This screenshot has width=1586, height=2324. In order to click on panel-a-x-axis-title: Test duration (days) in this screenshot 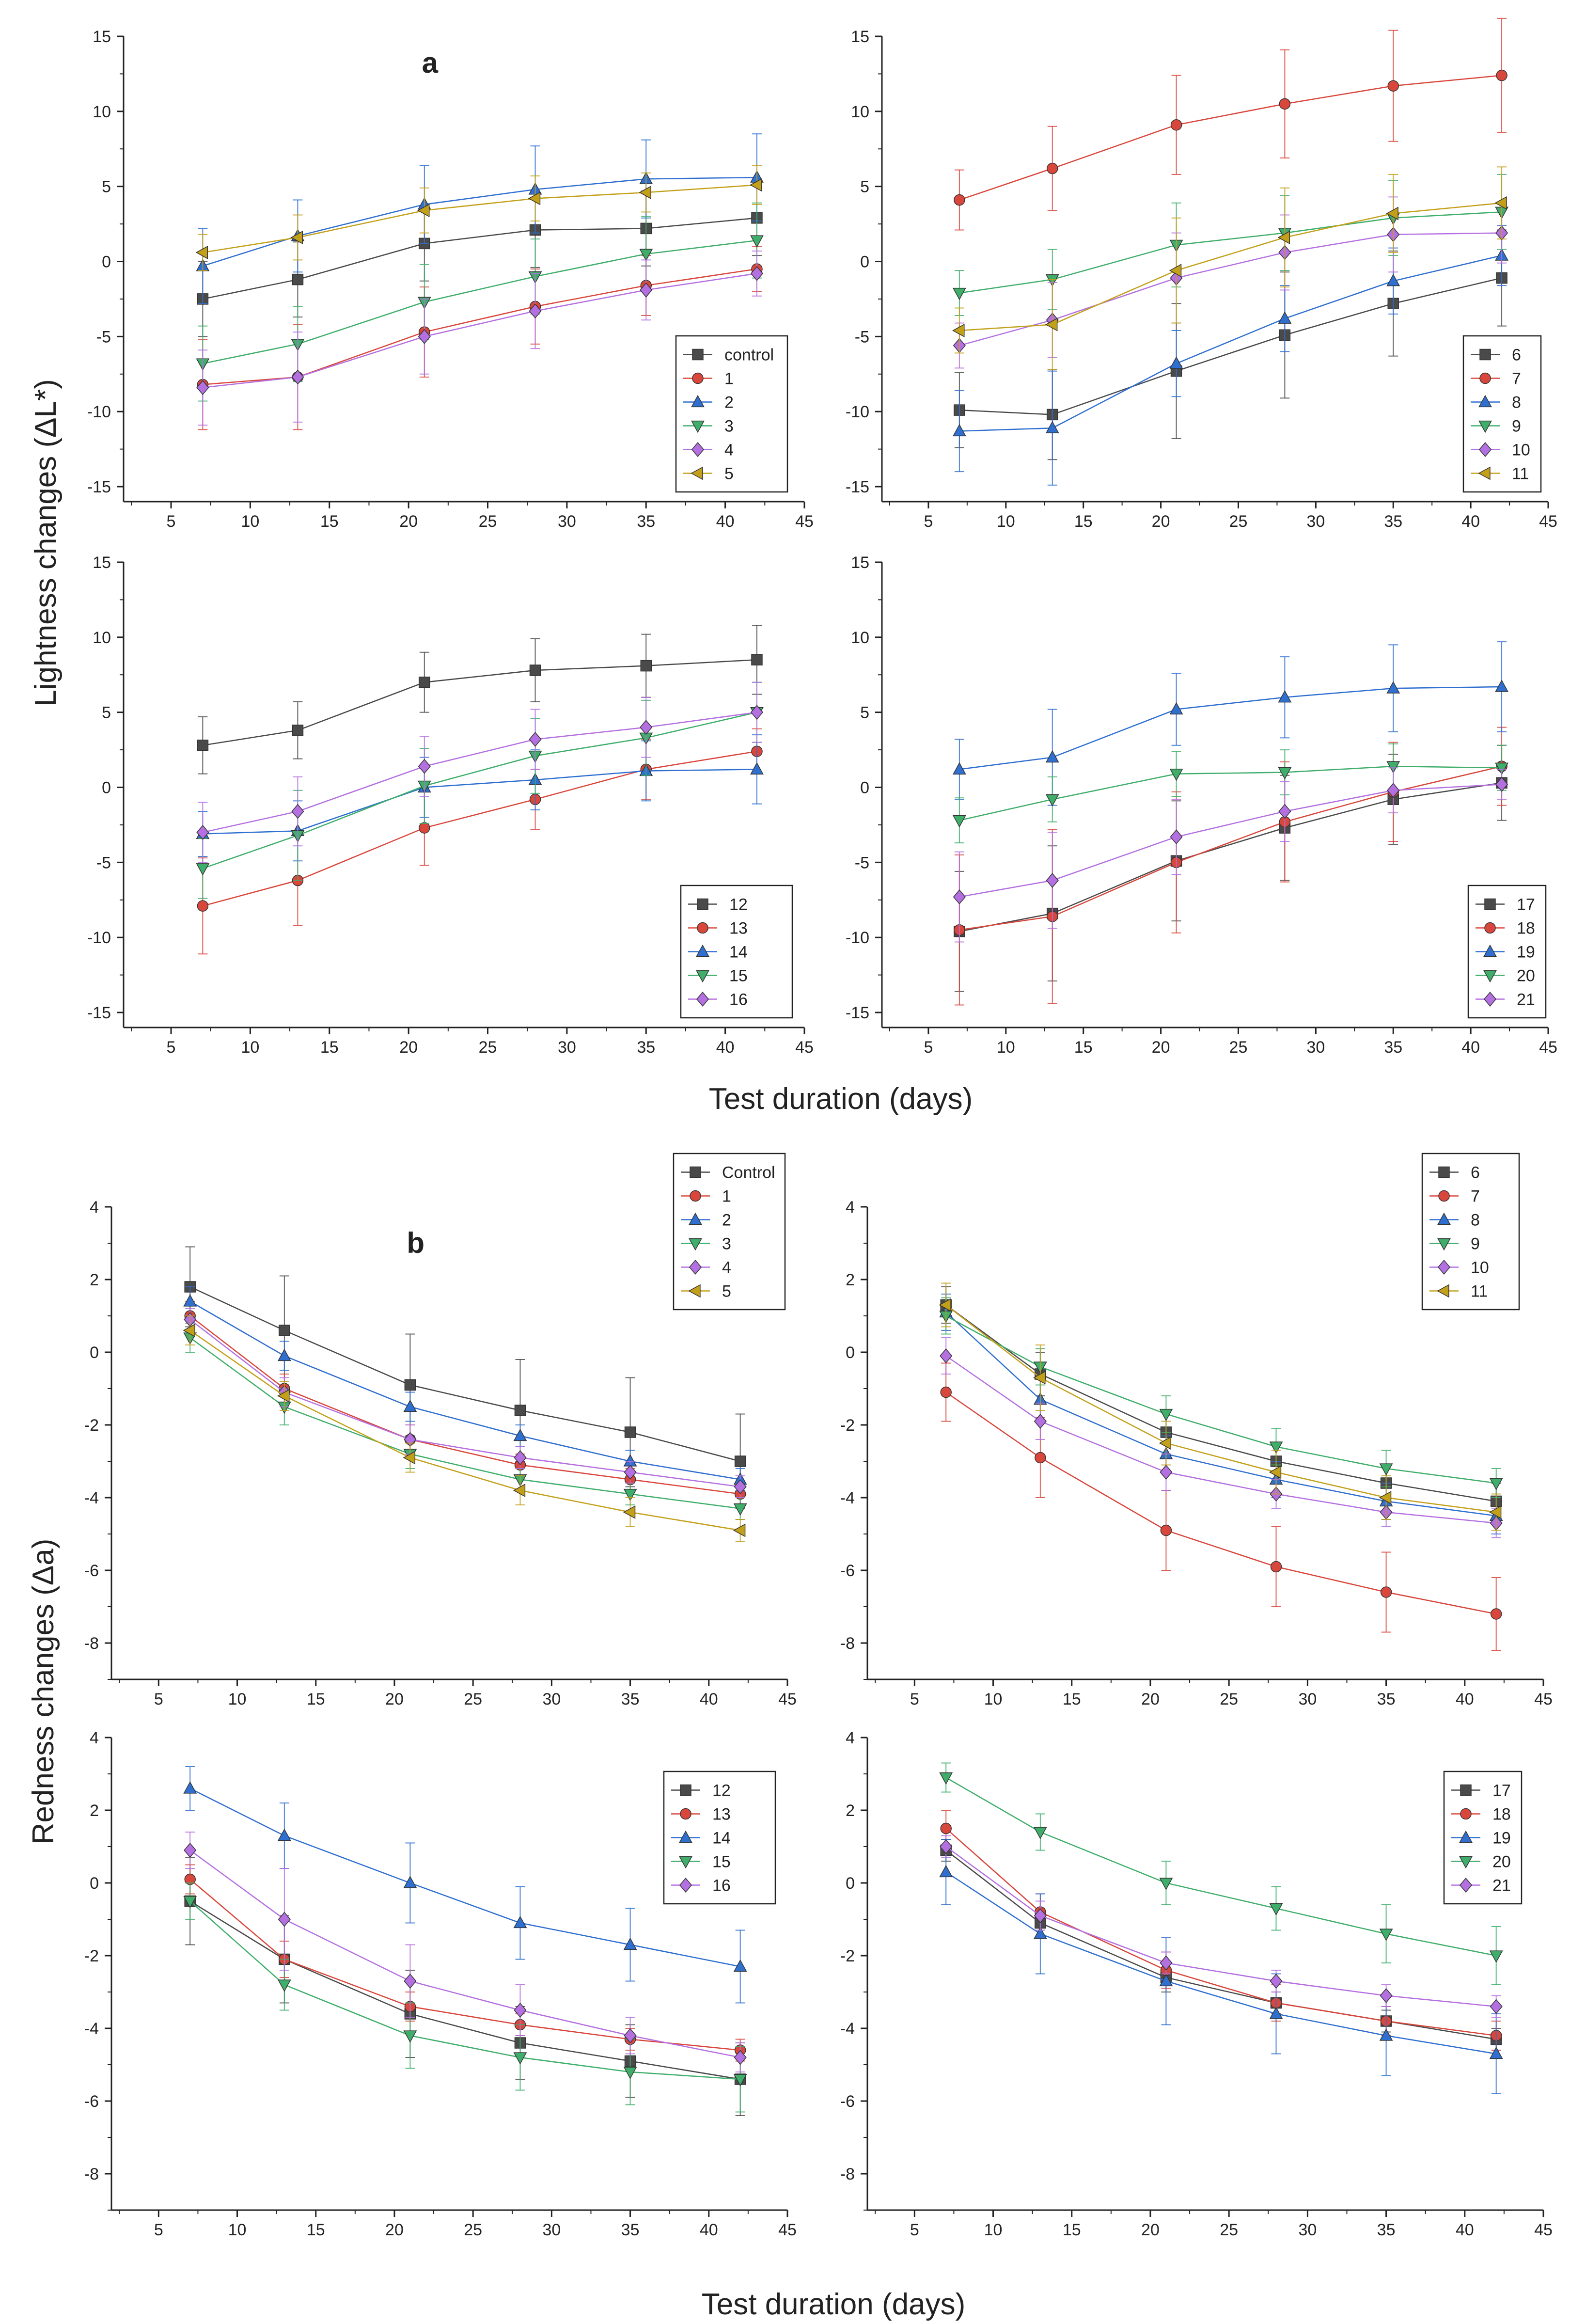, I will do `click(841, 1099)`.